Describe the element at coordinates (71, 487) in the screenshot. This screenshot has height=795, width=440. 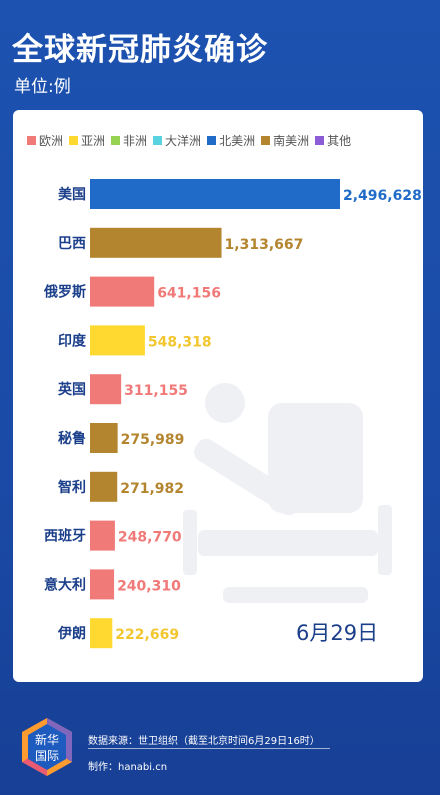
I see `category-label: 智利` at that location.